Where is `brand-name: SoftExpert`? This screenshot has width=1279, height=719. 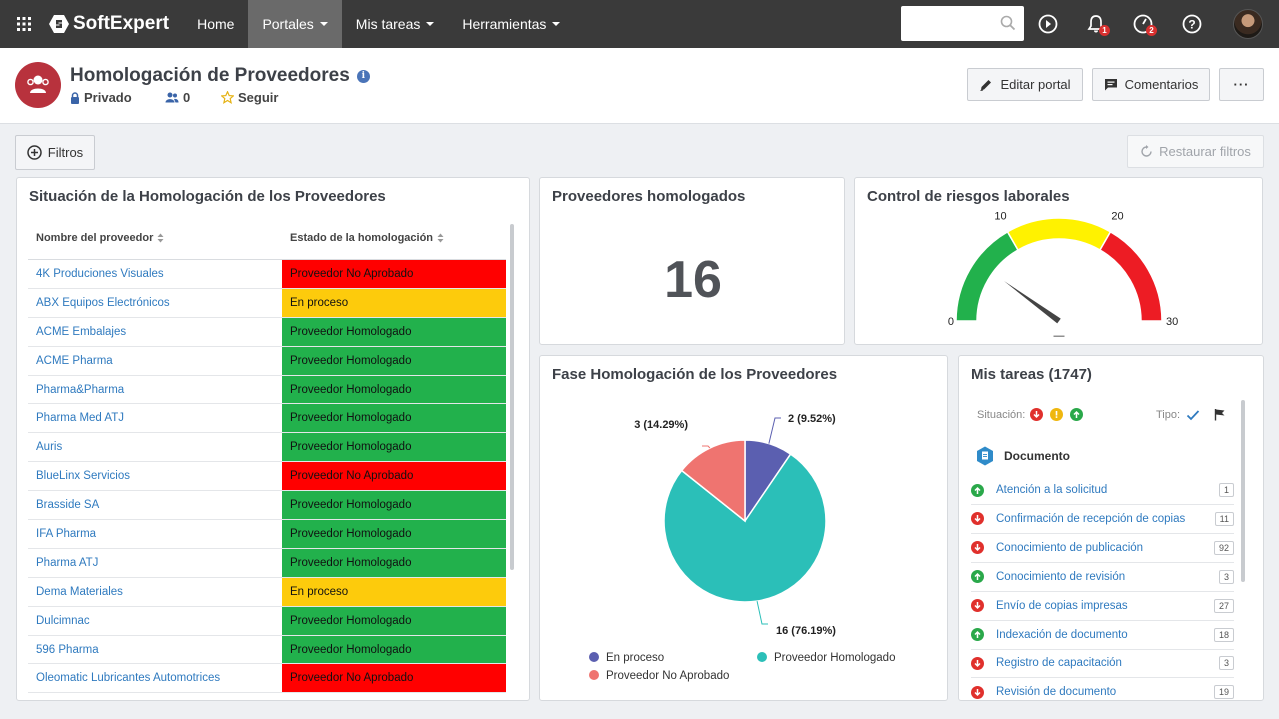
brand-name: SoftExpert is located at coordinates (121, 23).